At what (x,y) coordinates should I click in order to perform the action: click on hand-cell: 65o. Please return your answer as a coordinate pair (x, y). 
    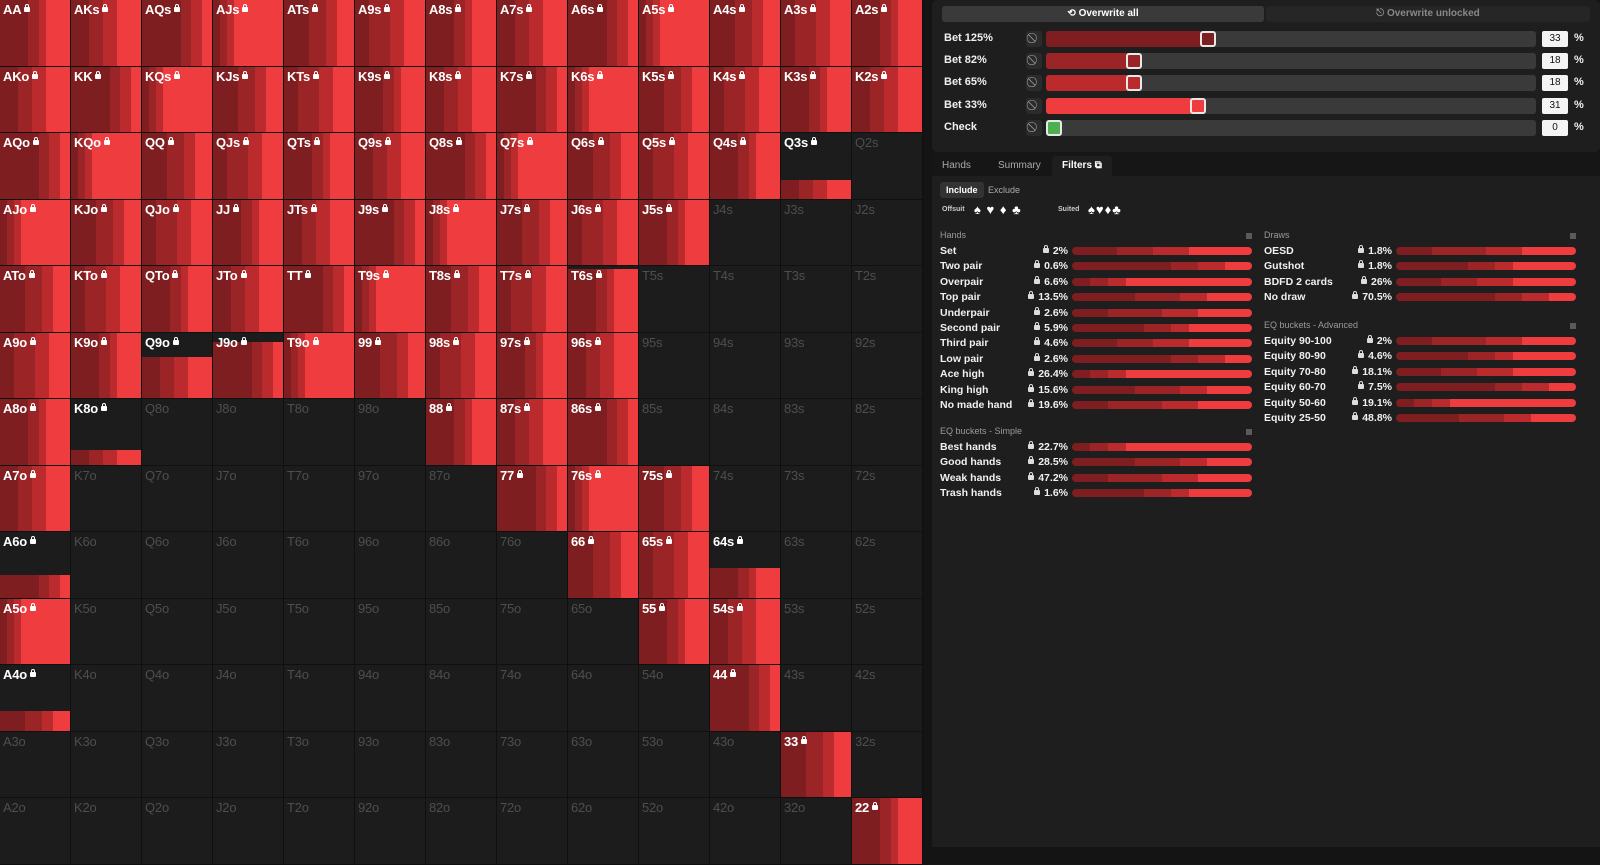
    Looking at the image, I should click on (603, 631).